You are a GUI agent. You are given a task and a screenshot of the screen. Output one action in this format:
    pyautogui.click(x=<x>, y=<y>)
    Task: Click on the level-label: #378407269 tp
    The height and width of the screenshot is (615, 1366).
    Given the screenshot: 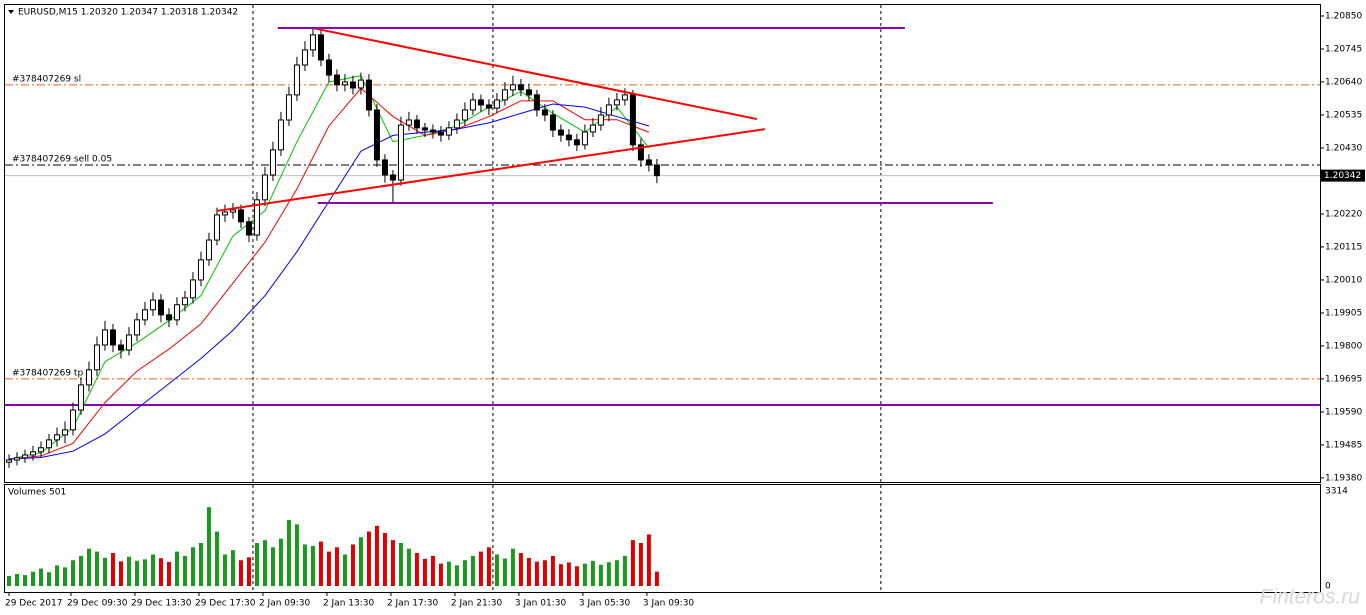 What is the action you would take?
    pyautogui.click(x=47, y=373)
    